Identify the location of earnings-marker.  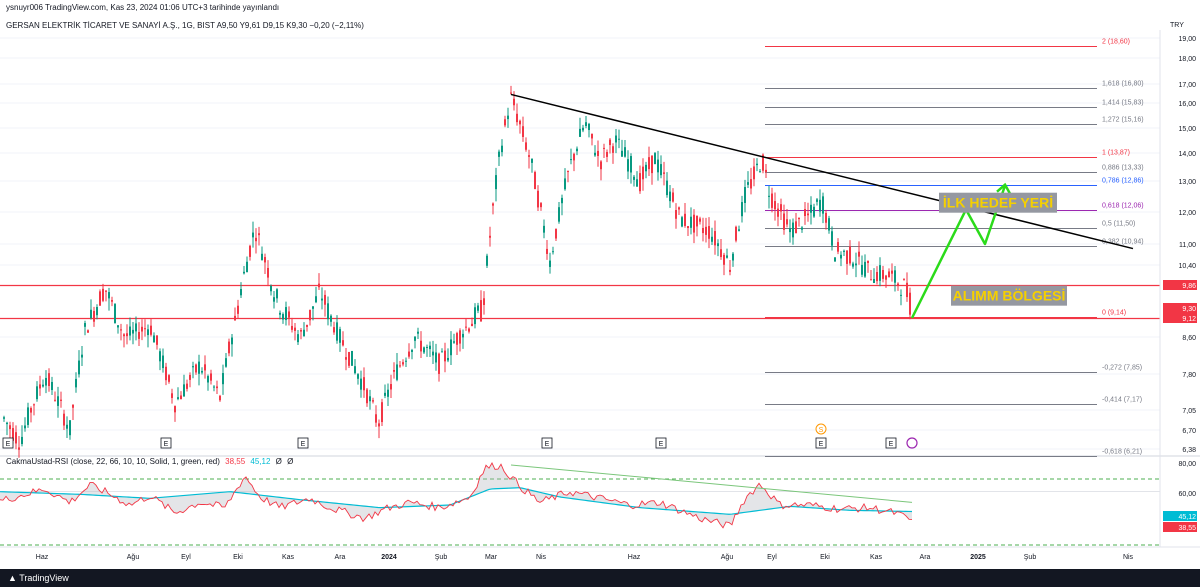
(547, 443).